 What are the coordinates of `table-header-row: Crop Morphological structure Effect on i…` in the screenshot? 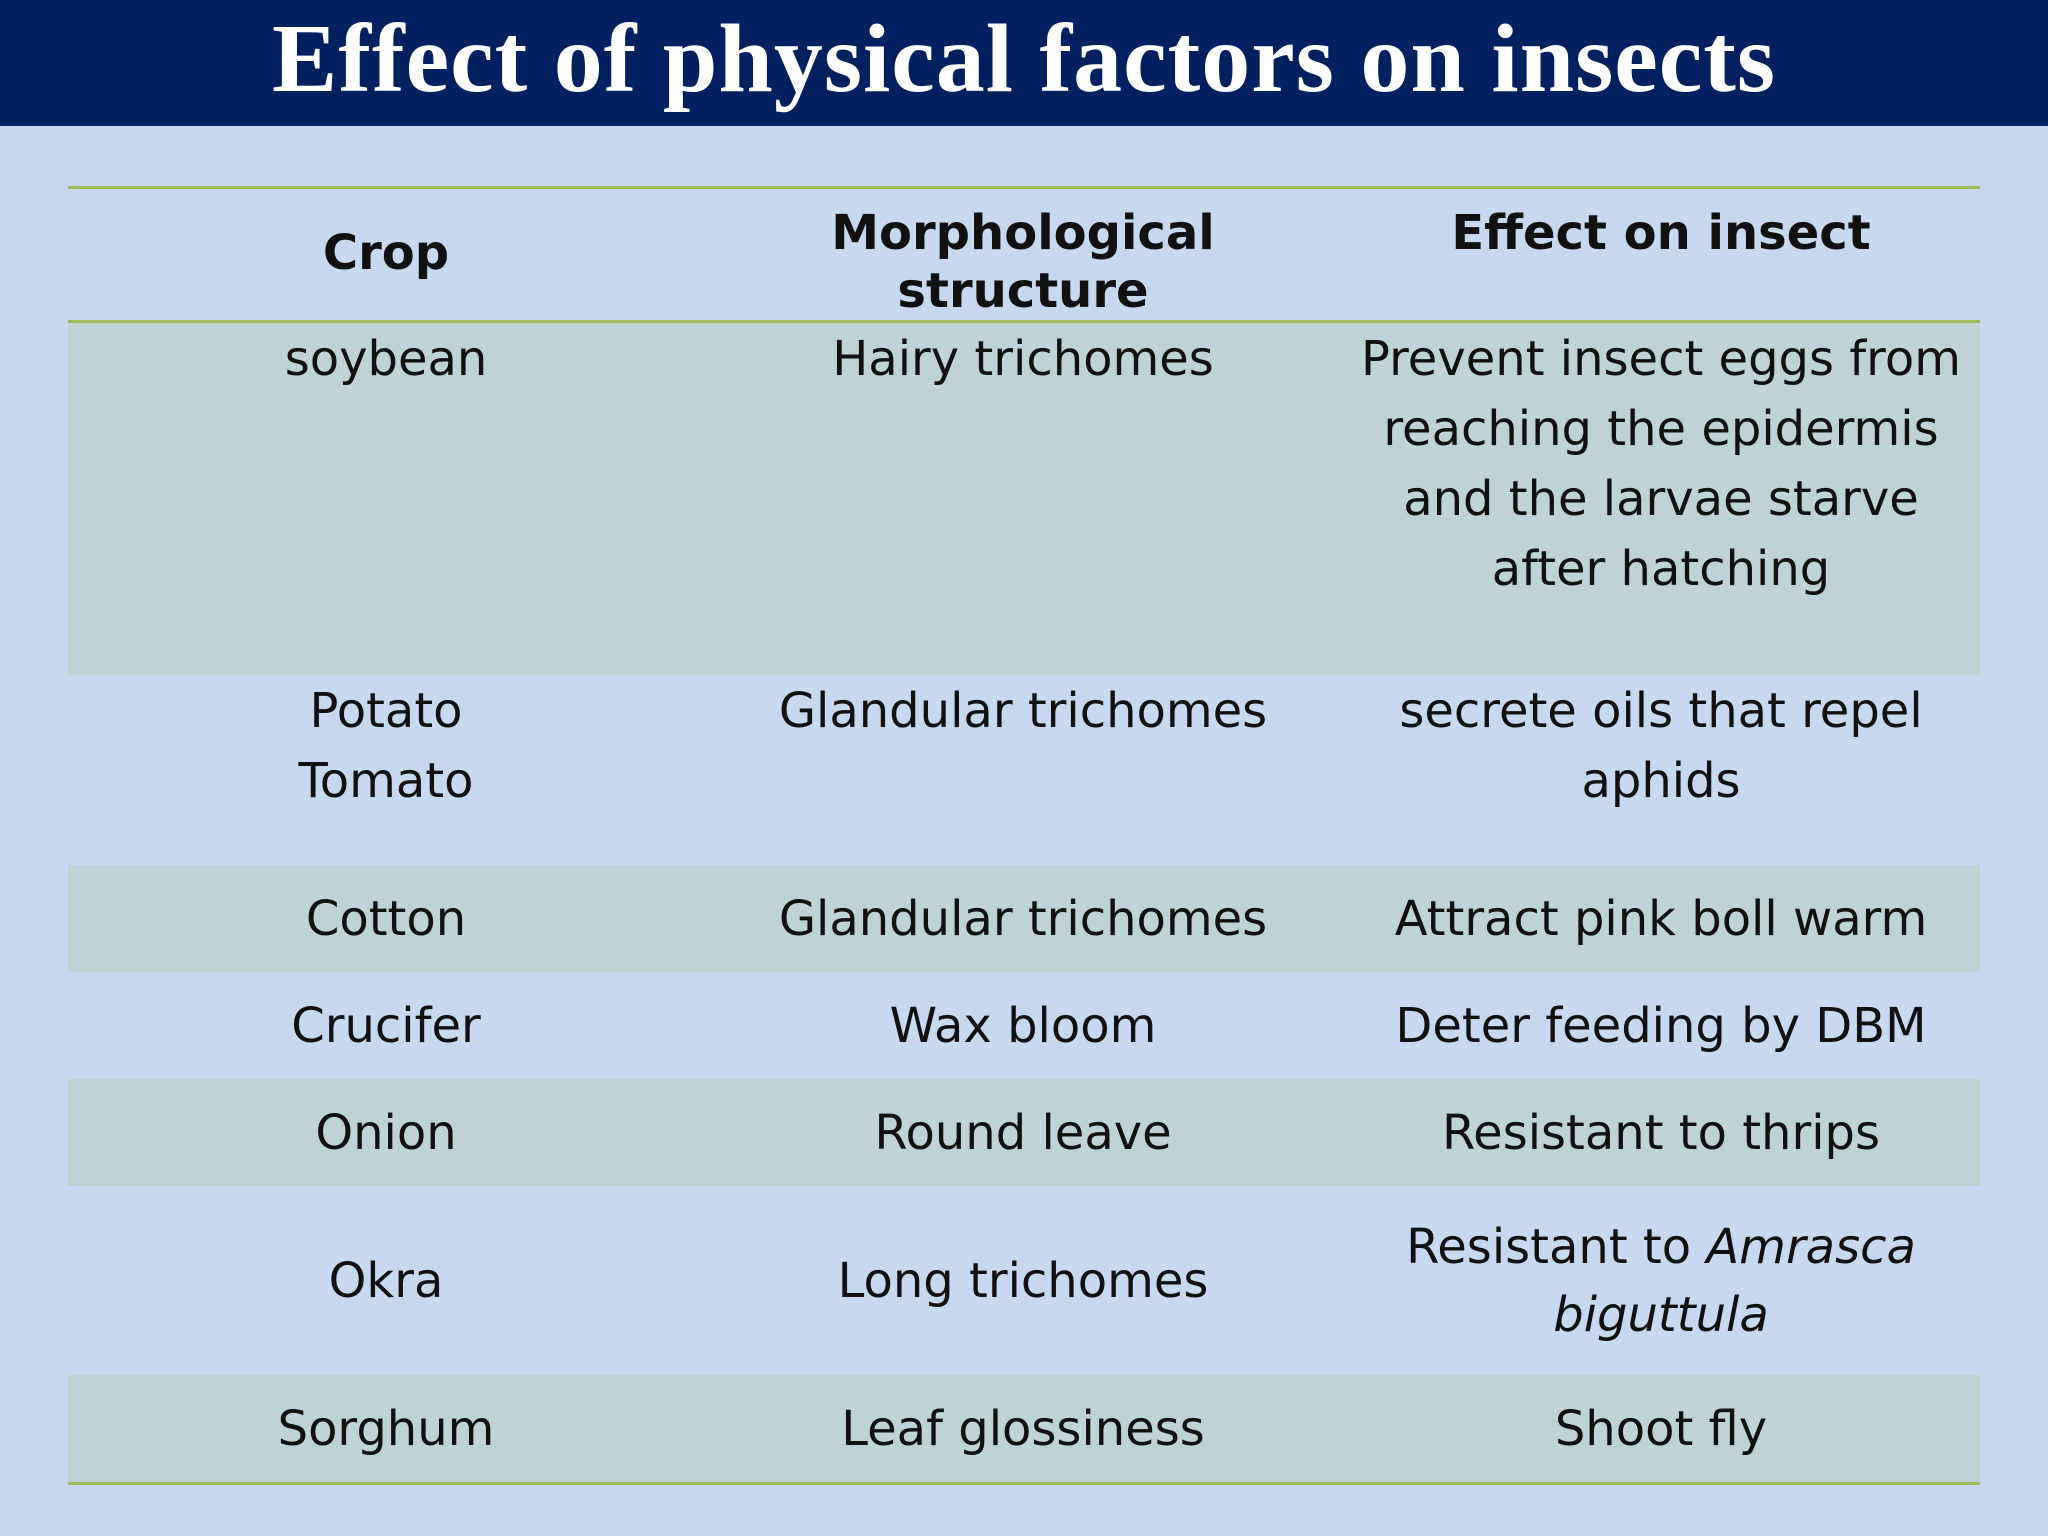 It's located at (1024, 254).